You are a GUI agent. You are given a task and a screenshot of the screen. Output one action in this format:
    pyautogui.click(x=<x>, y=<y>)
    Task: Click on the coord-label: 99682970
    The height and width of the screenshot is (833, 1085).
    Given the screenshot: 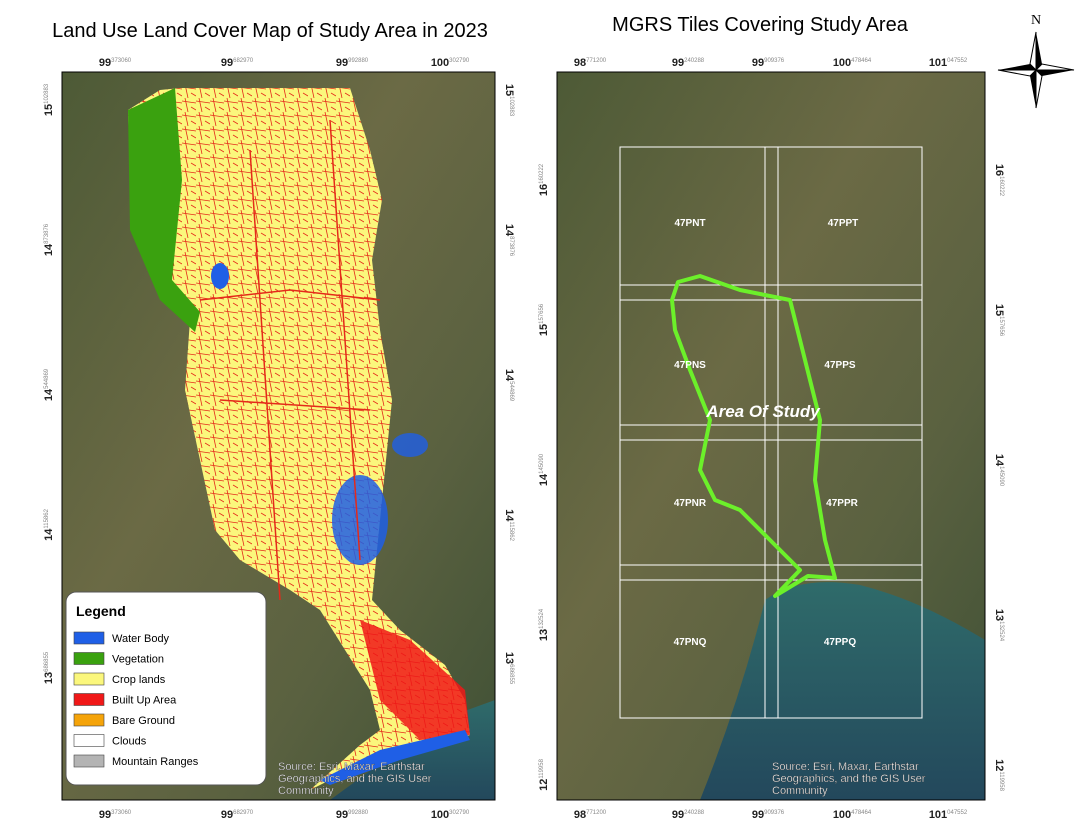 What is the action you would take?
    pyautogui.click(x=237, y=815)
    